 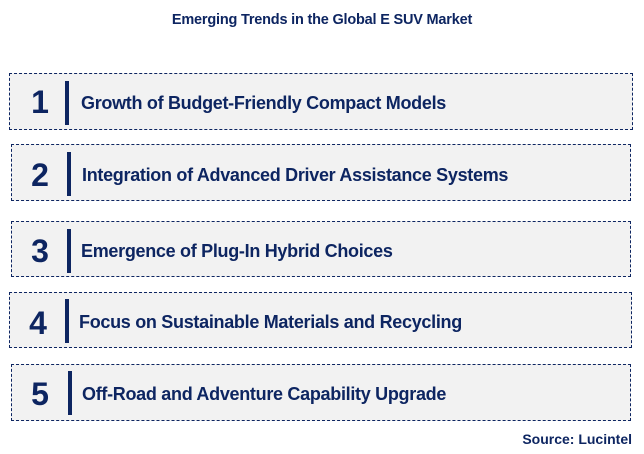 What do you see at coordinates (237, 251) in the screenshot?
I see `trend-label: Emergence of Plug-In Hybrid Choices` at bounding box center [237, 251].